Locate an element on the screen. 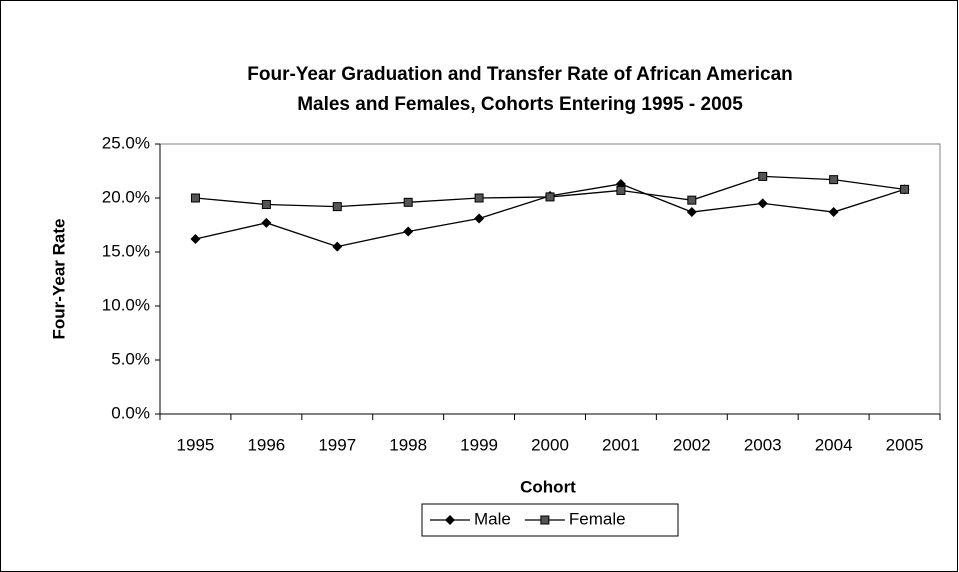 This screenshot has width=959, height=572. x-tick-label: 1996 is located at coordinates (266, 444).